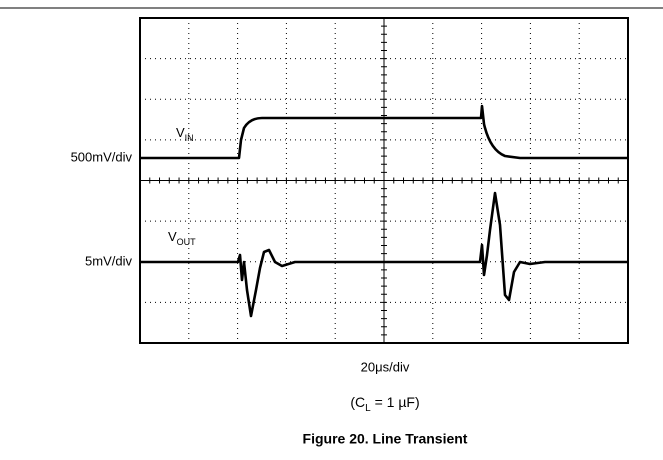 Image resolution: width=663 pixels, height=460 pixels. Describe the element at coordinates (384, 404) in the screenshot. I see `condition: (CL = 1 µF)` at that location.